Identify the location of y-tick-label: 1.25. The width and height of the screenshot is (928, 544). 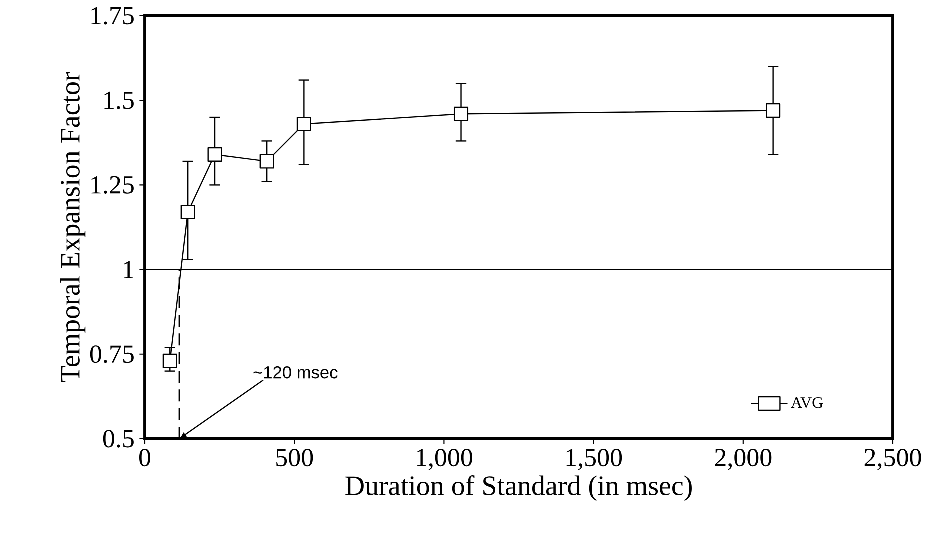
(113, 185).